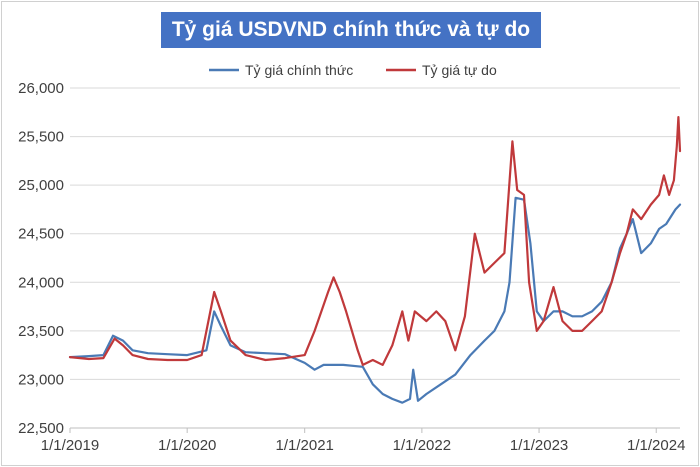  I want to click on x-tick-label: 1/1/2020, so click(187, 445).